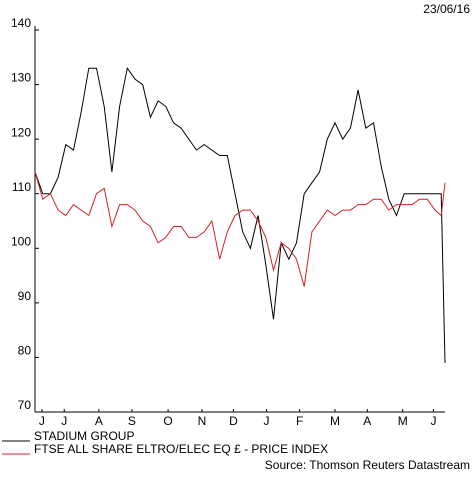 The height and width of the screenshot is (481, 475). What do you see at coordinates (132, 421) in the screenshot?
I see `x-tick-label: S` at bounding box center [132, 421].